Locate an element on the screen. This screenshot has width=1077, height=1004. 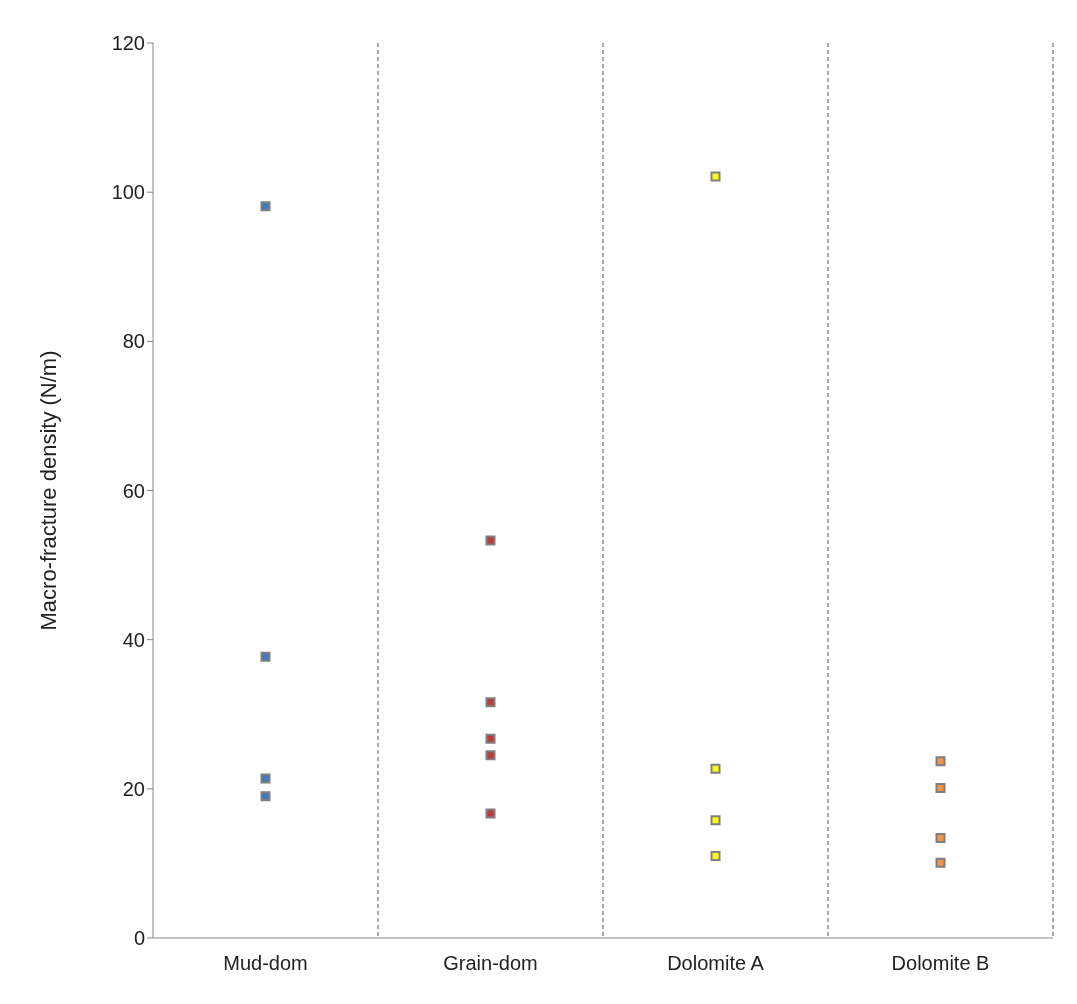
x-tick-label: Dolomite A is located at coordinates (716, 963).